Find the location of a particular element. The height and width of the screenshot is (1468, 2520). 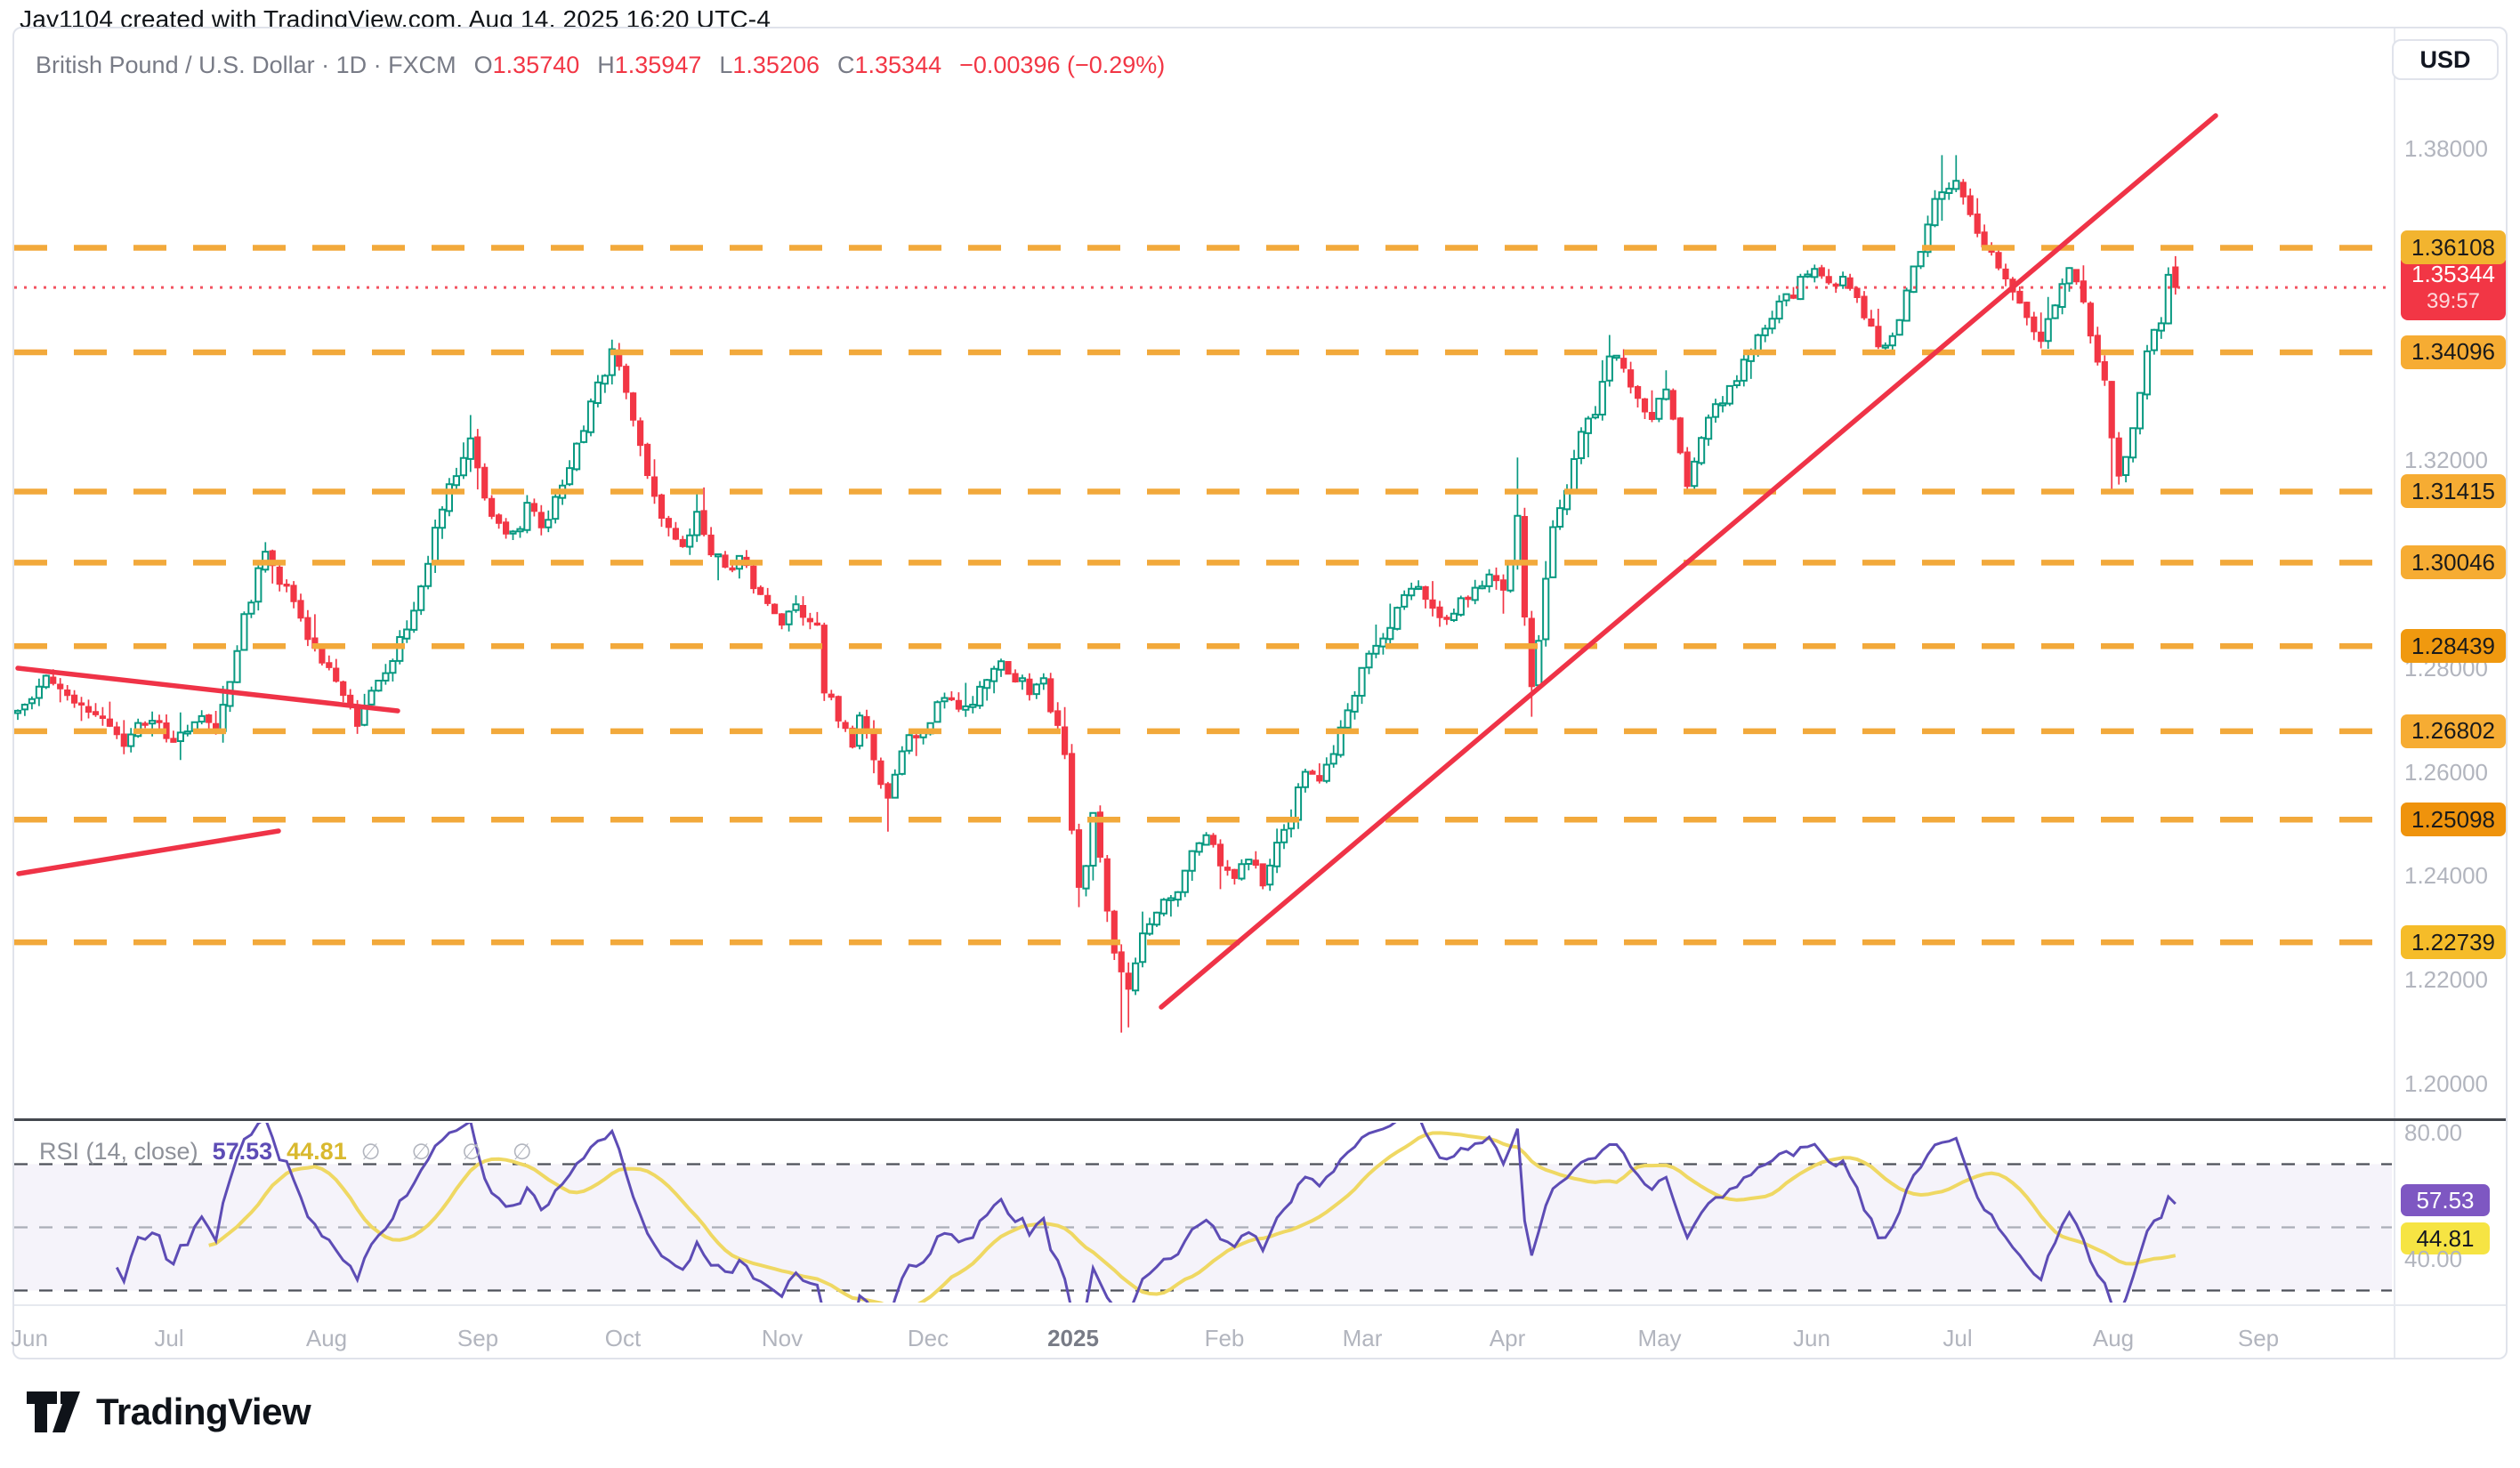

pane-separator is located at coordinates (1260, 1119).